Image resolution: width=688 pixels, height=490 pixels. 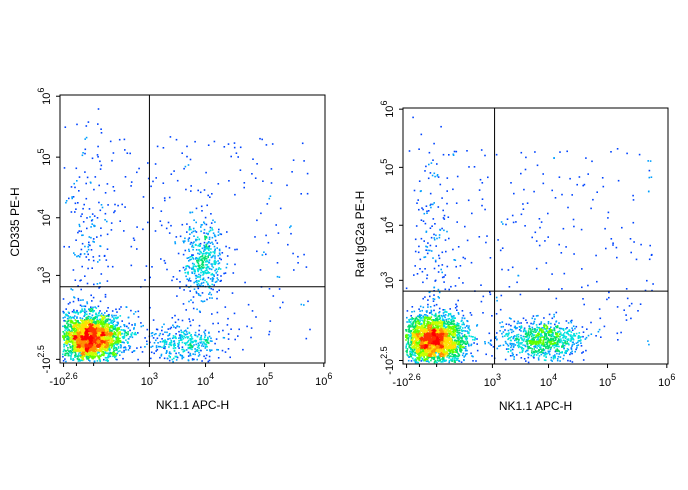 I want to click on x-tick-label: 105, so click(x=264, y=379).